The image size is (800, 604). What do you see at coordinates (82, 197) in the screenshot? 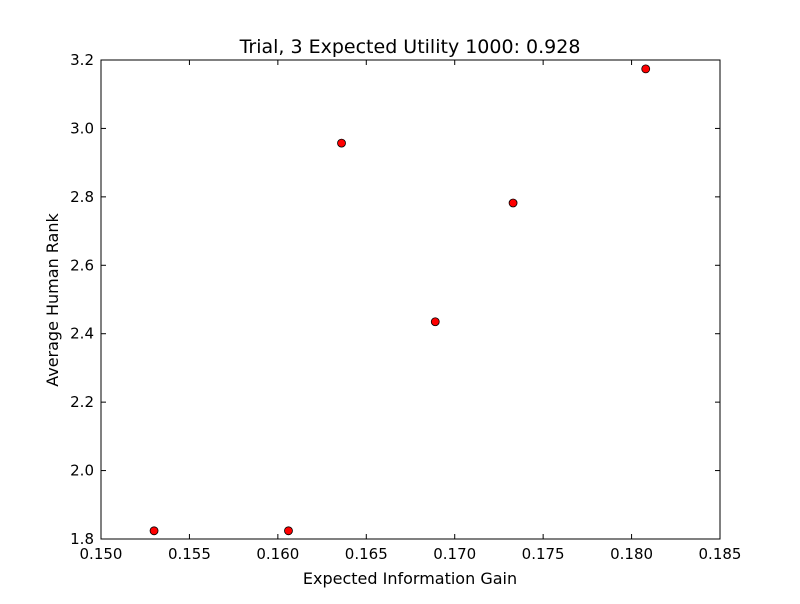
I see `y-tick-label: 2.8` at bounding box center [82, 197].